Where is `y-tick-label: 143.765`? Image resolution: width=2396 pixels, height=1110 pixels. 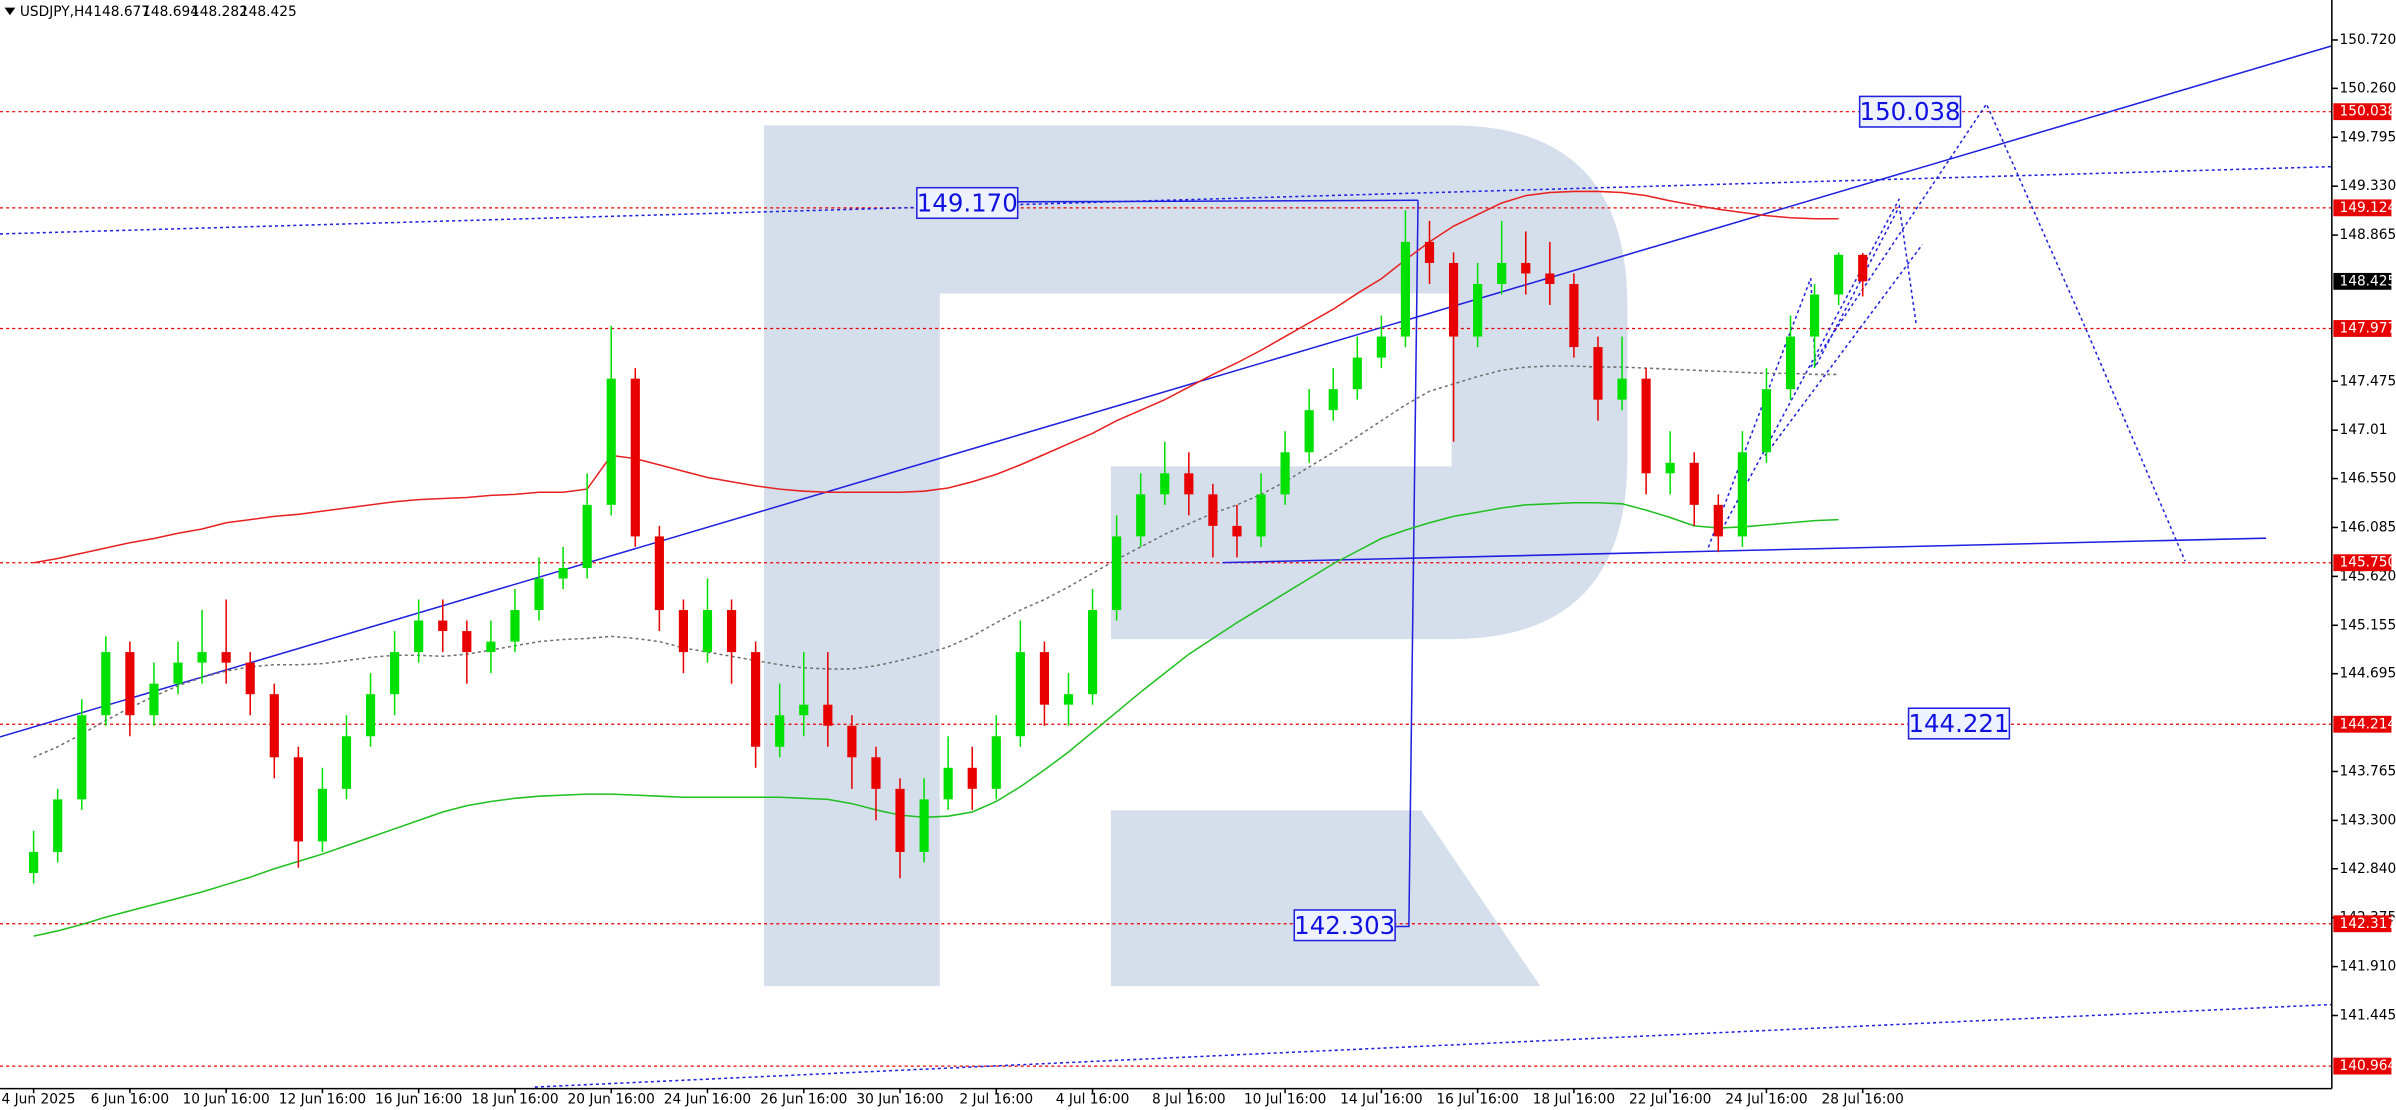 y-tick-label: 143.765 is located at coordinates (2367, 771).